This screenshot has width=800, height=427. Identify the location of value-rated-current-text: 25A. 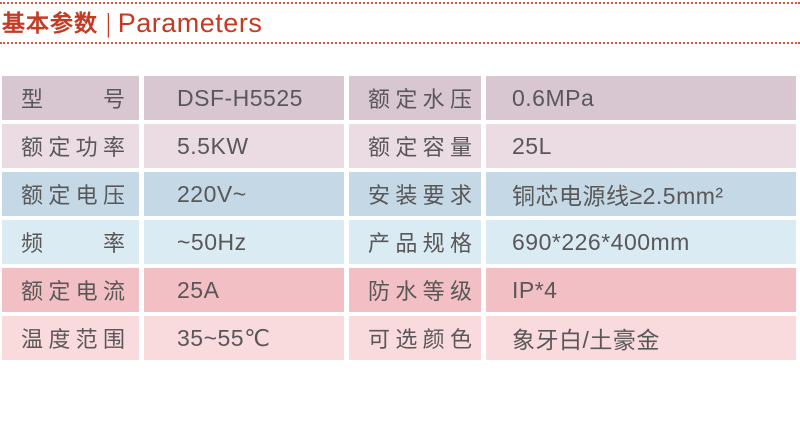
(198, 289).